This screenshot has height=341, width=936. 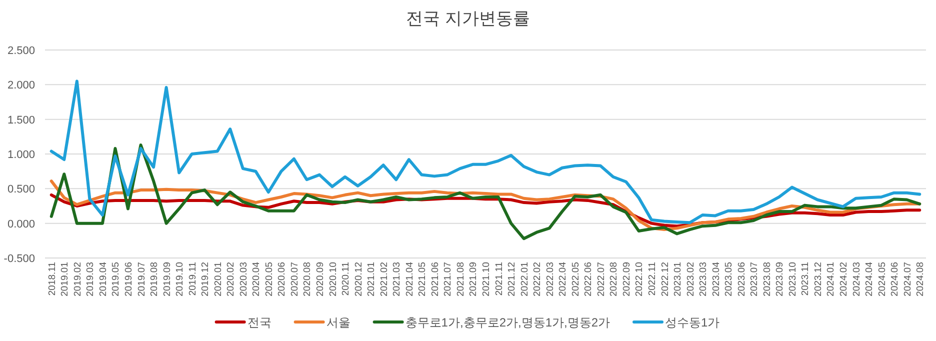 What do you see at coordinates (282, 279) in the screenshot?
I see `x-tick-label: 2020.06` at bounding box center [282, 279].